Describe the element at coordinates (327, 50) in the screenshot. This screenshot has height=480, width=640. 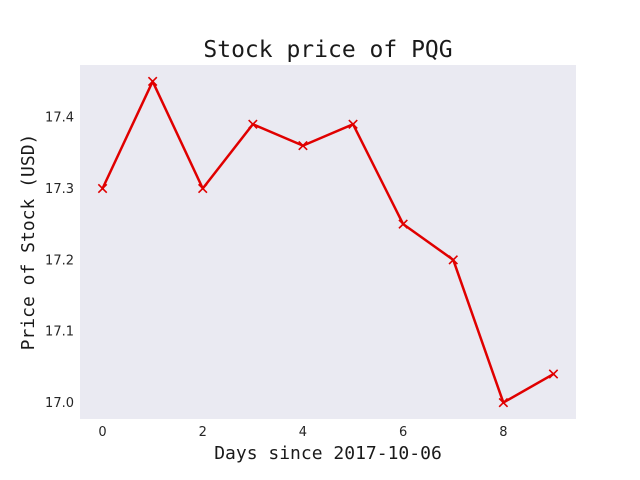
I see `chart-title: Stock price of PQG` at that location.